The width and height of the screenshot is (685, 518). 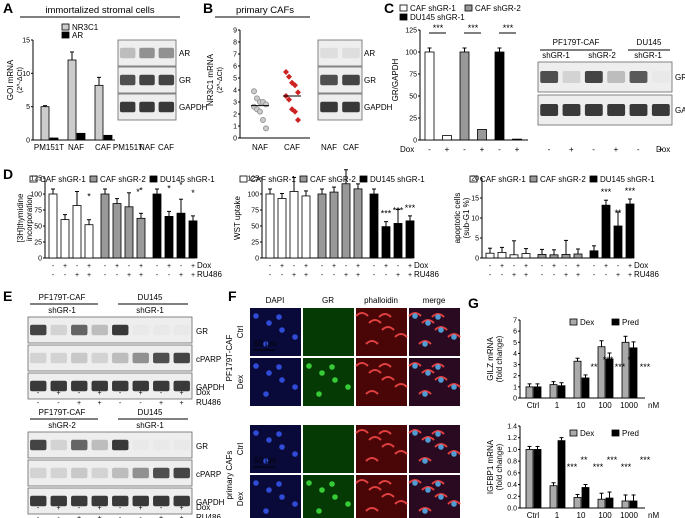 What do you see at coordinates (557, 514) in the screenshot?
I see `x-tick-label: 1` at bounding box center [557, 514].